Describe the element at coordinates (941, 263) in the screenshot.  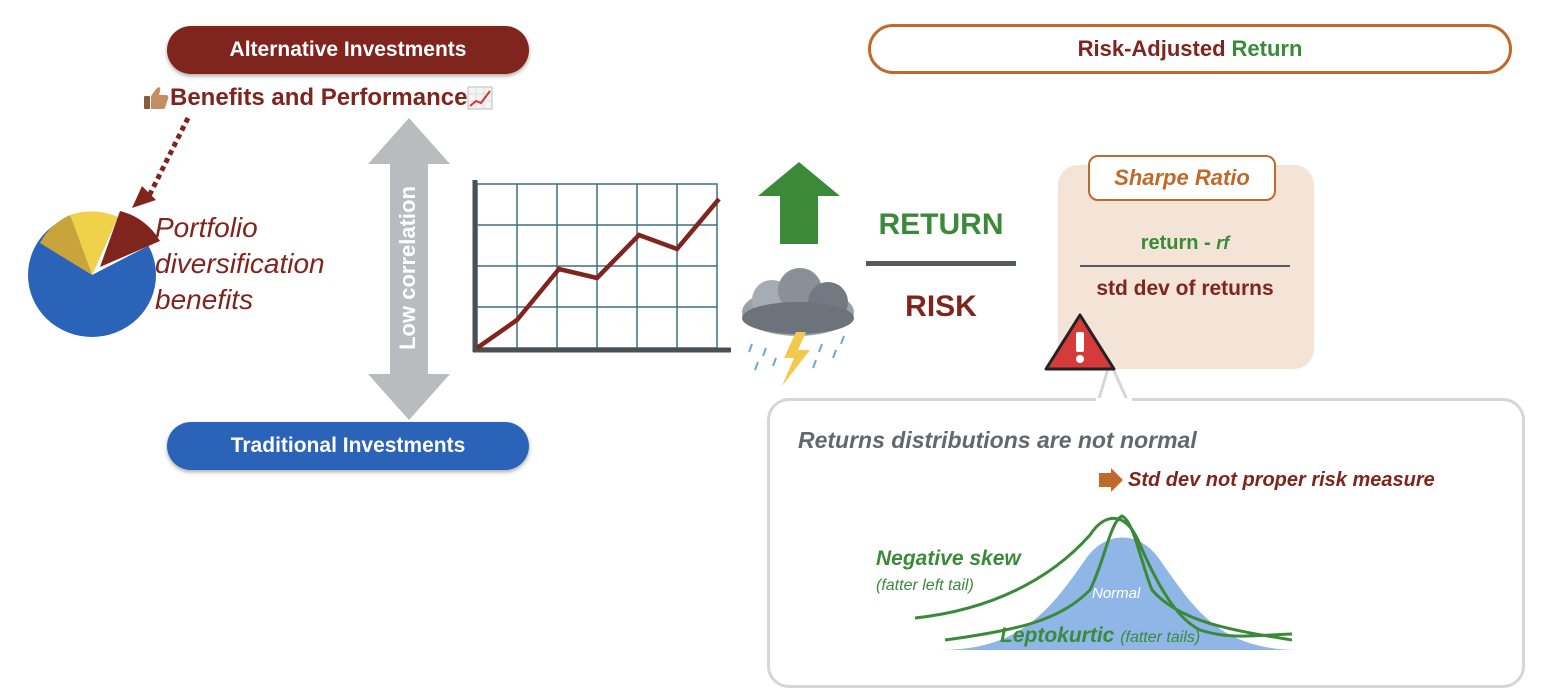
I see `fraction-line` at that location.